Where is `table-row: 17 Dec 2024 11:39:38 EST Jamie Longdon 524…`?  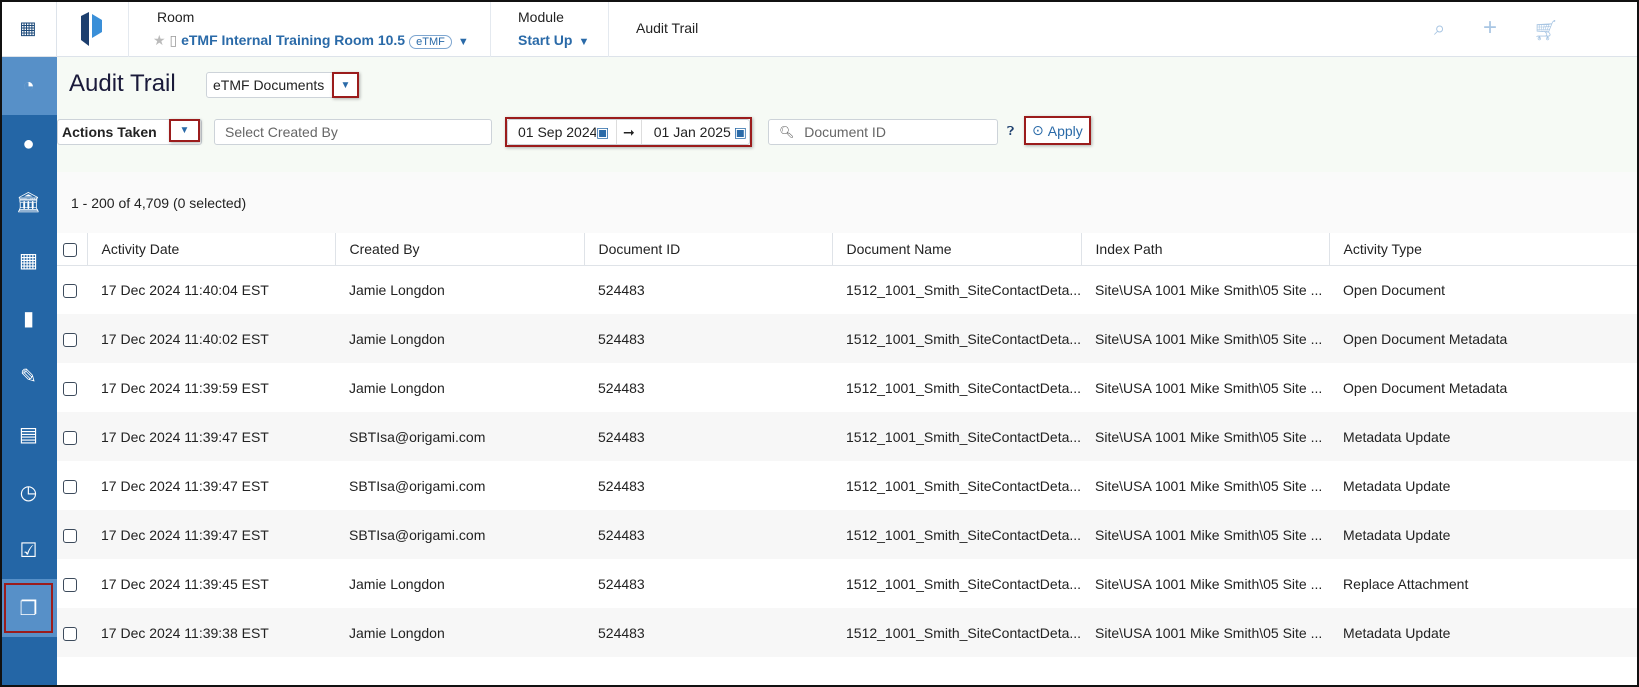 table-row: 17 Dec 2024 11:39:38 EST Jamie Longdon 524… is located at coordinates (848, 632).